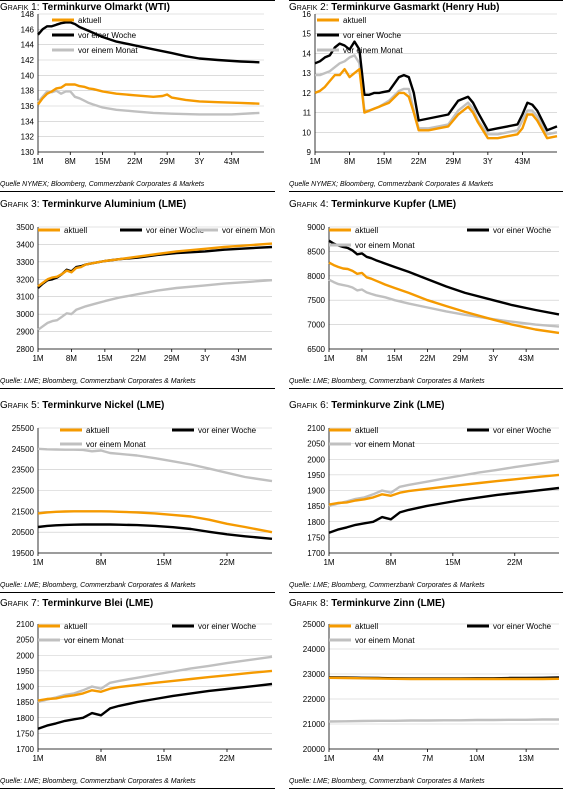 The width and height of the screenshot is (563, 793). I want to click on y-tick-label: 9000, so click(316, 227).